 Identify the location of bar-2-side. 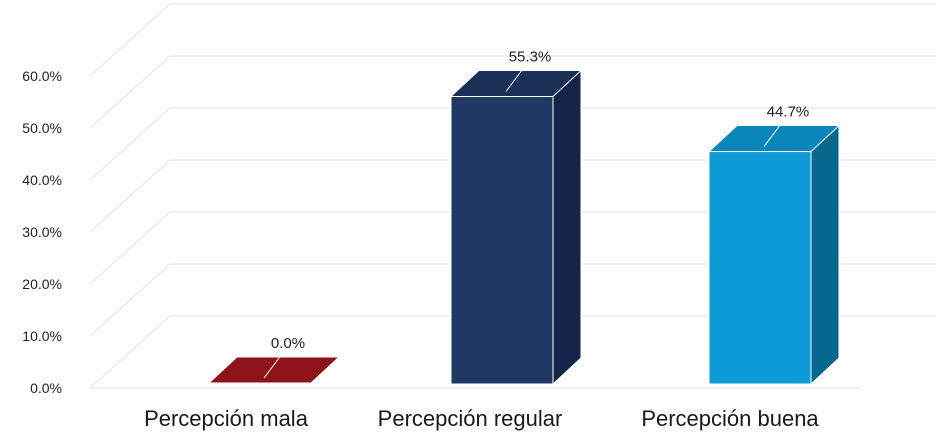
(825, 255).